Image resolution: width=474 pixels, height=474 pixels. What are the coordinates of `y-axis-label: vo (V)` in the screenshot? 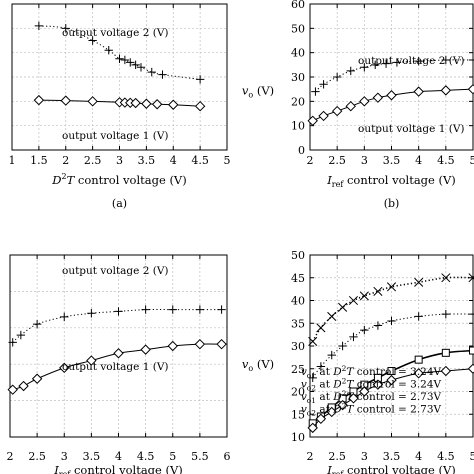 It's located at (258, 92).